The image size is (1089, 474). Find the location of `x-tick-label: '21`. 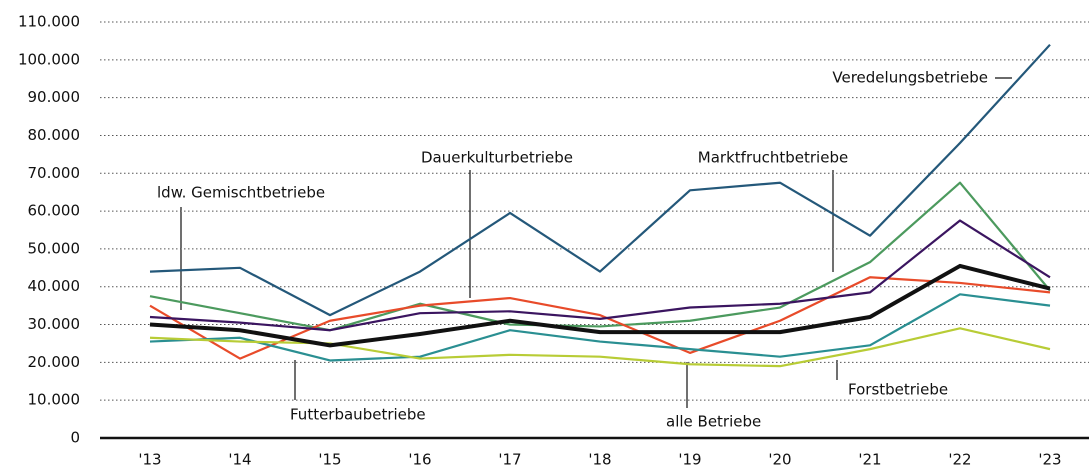

x-tick-label: '21 is located at coordinates (869, 460).